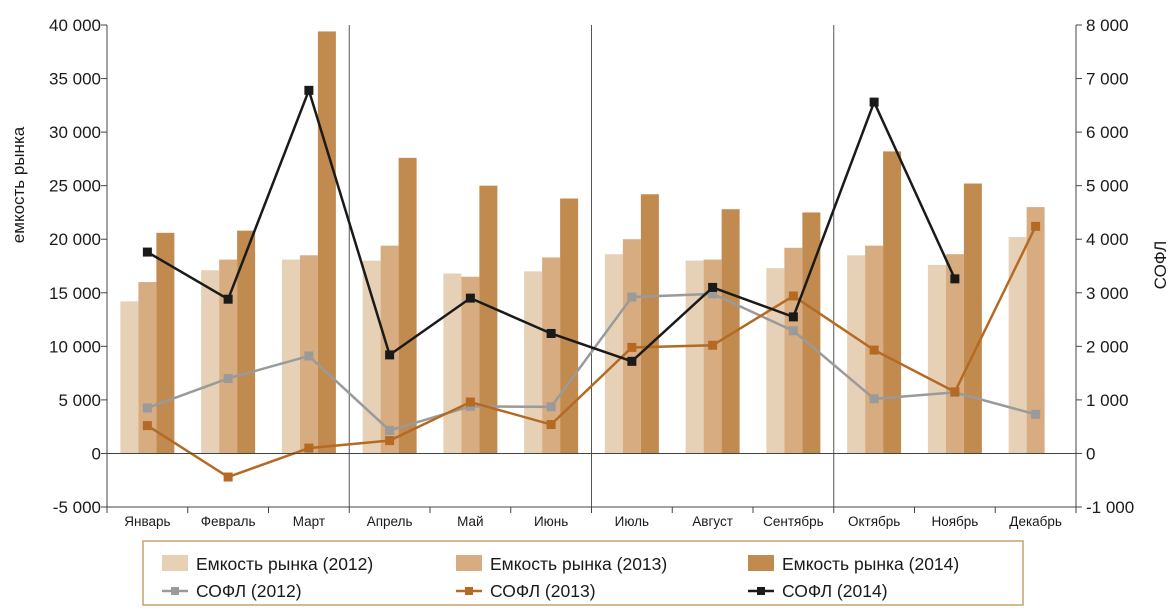 The image size is (1174, 611). Describe the element at coordinates (1035, 521) in the screenshot. I see `x-tick-label: Декабрь` at that location.